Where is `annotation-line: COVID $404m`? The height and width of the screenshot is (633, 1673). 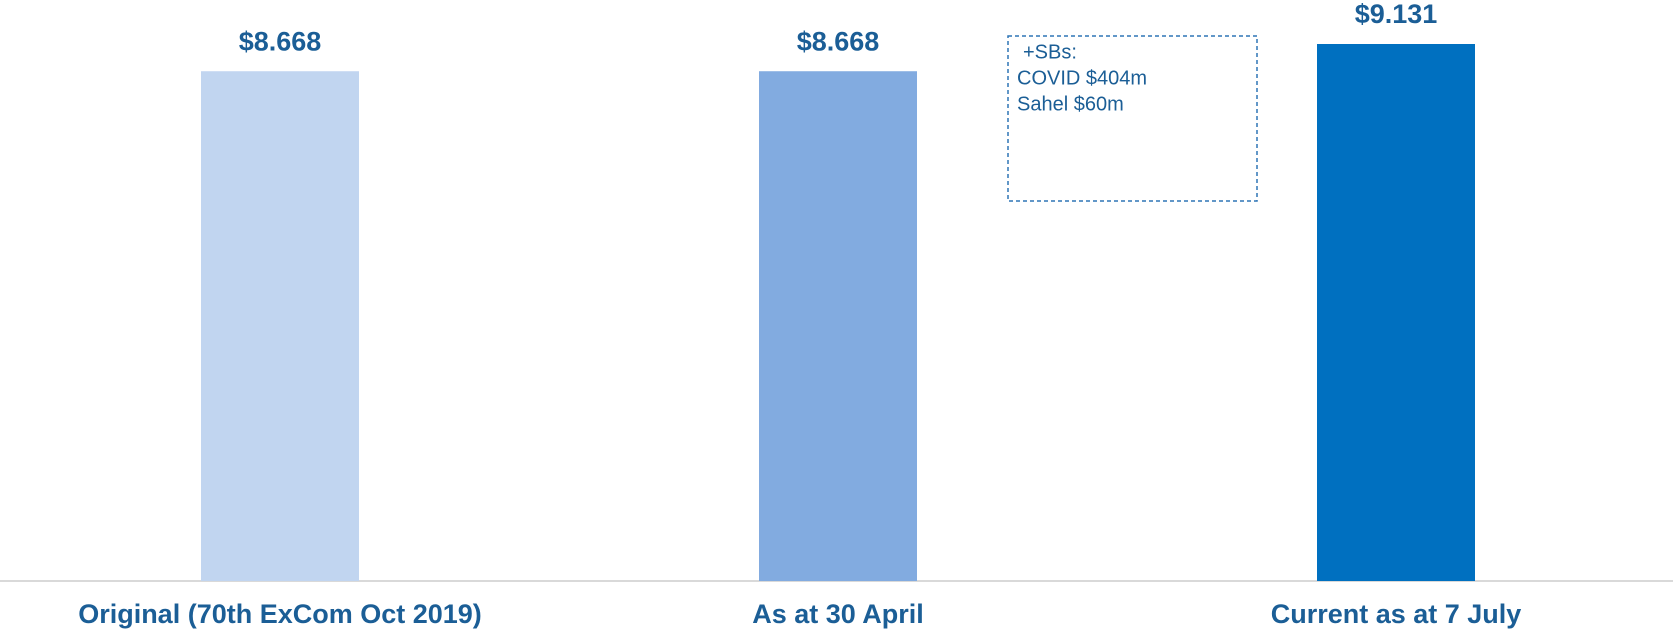
annotation-line: COVID $404m is located at coordinates (1082, 78).